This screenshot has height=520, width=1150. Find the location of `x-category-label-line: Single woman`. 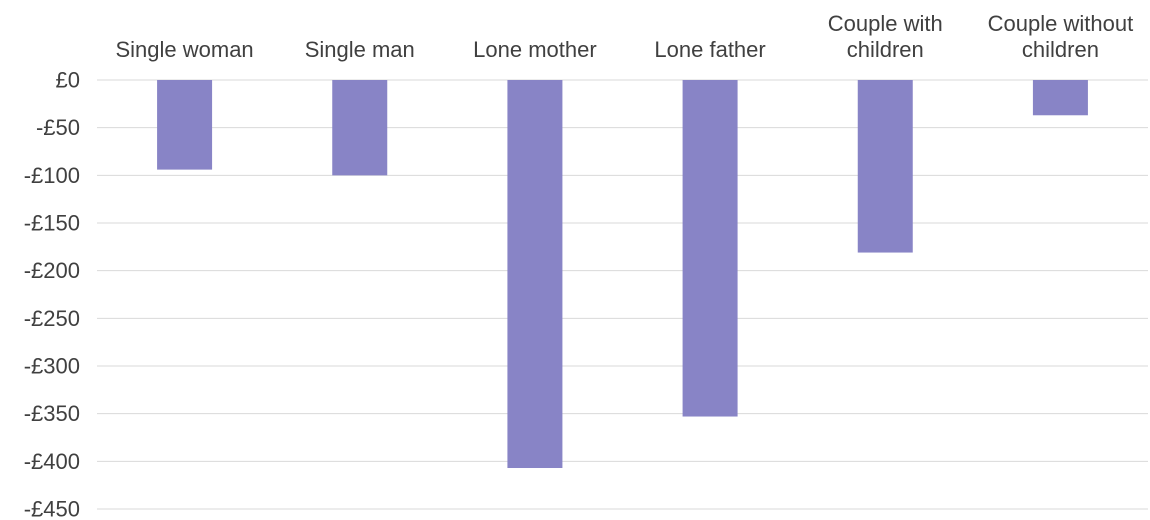

x-category-label-line: Single woman is located at coordinates (184, 49).